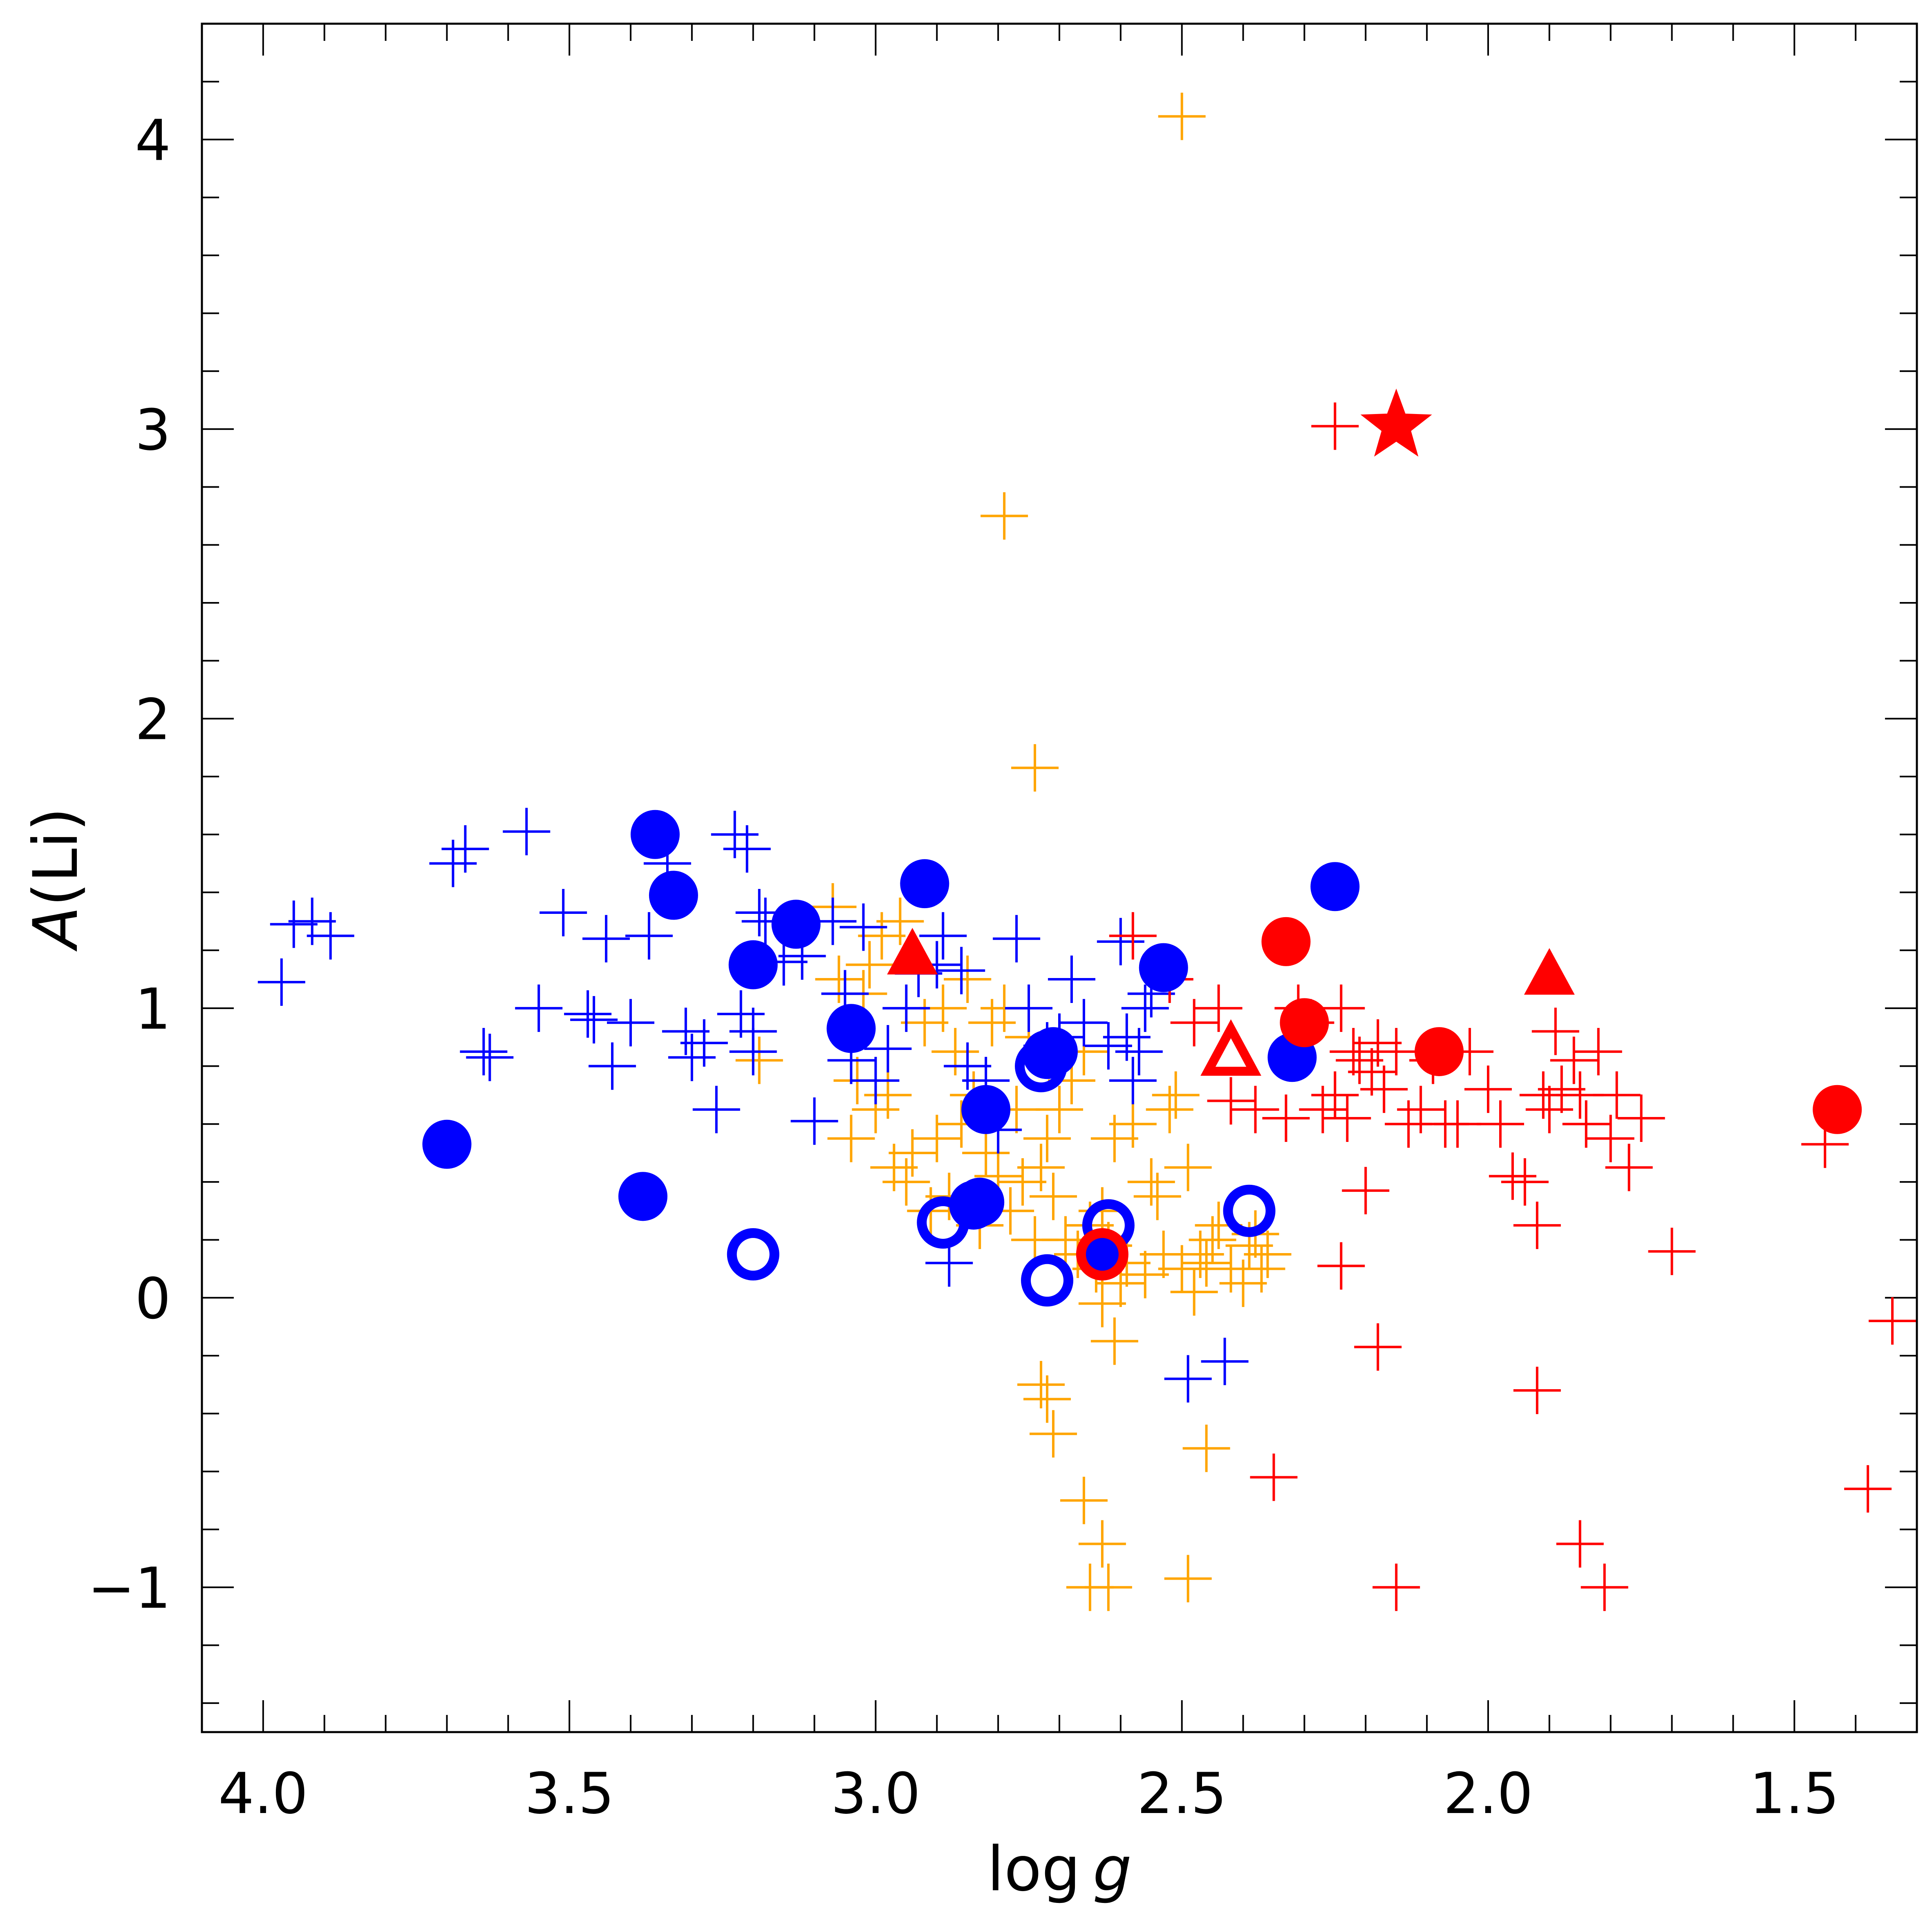  Describe the element at coordinates (1795, 1794) in the screenshot. I see `x-tick-label: 1.5` at that location.